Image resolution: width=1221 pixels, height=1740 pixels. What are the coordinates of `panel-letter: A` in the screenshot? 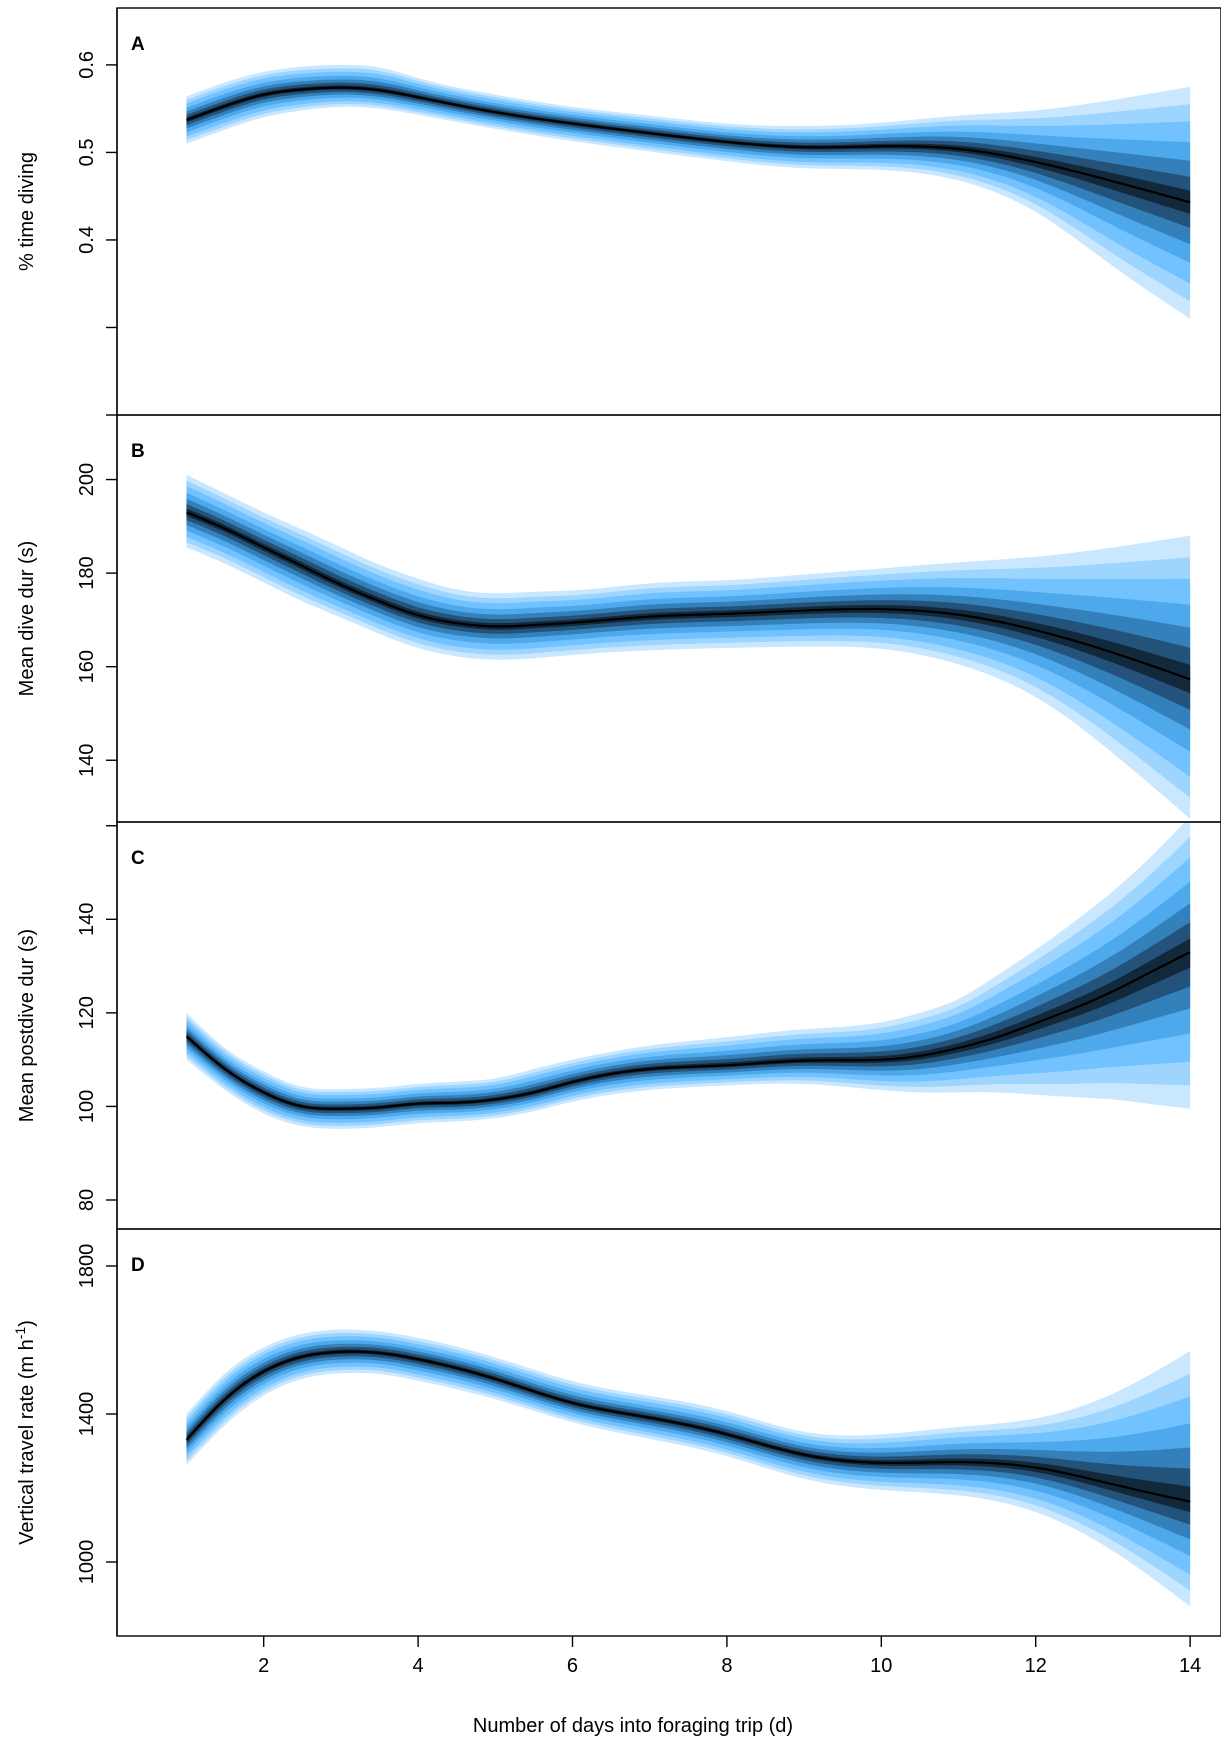 It's located at (138, 44).